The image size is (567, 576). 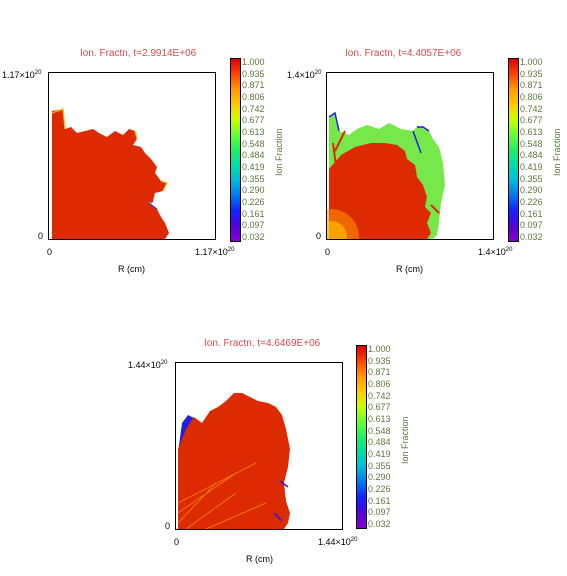 I want to click on y-tick-top: 1.44×1020, so click(x=148, y=365).